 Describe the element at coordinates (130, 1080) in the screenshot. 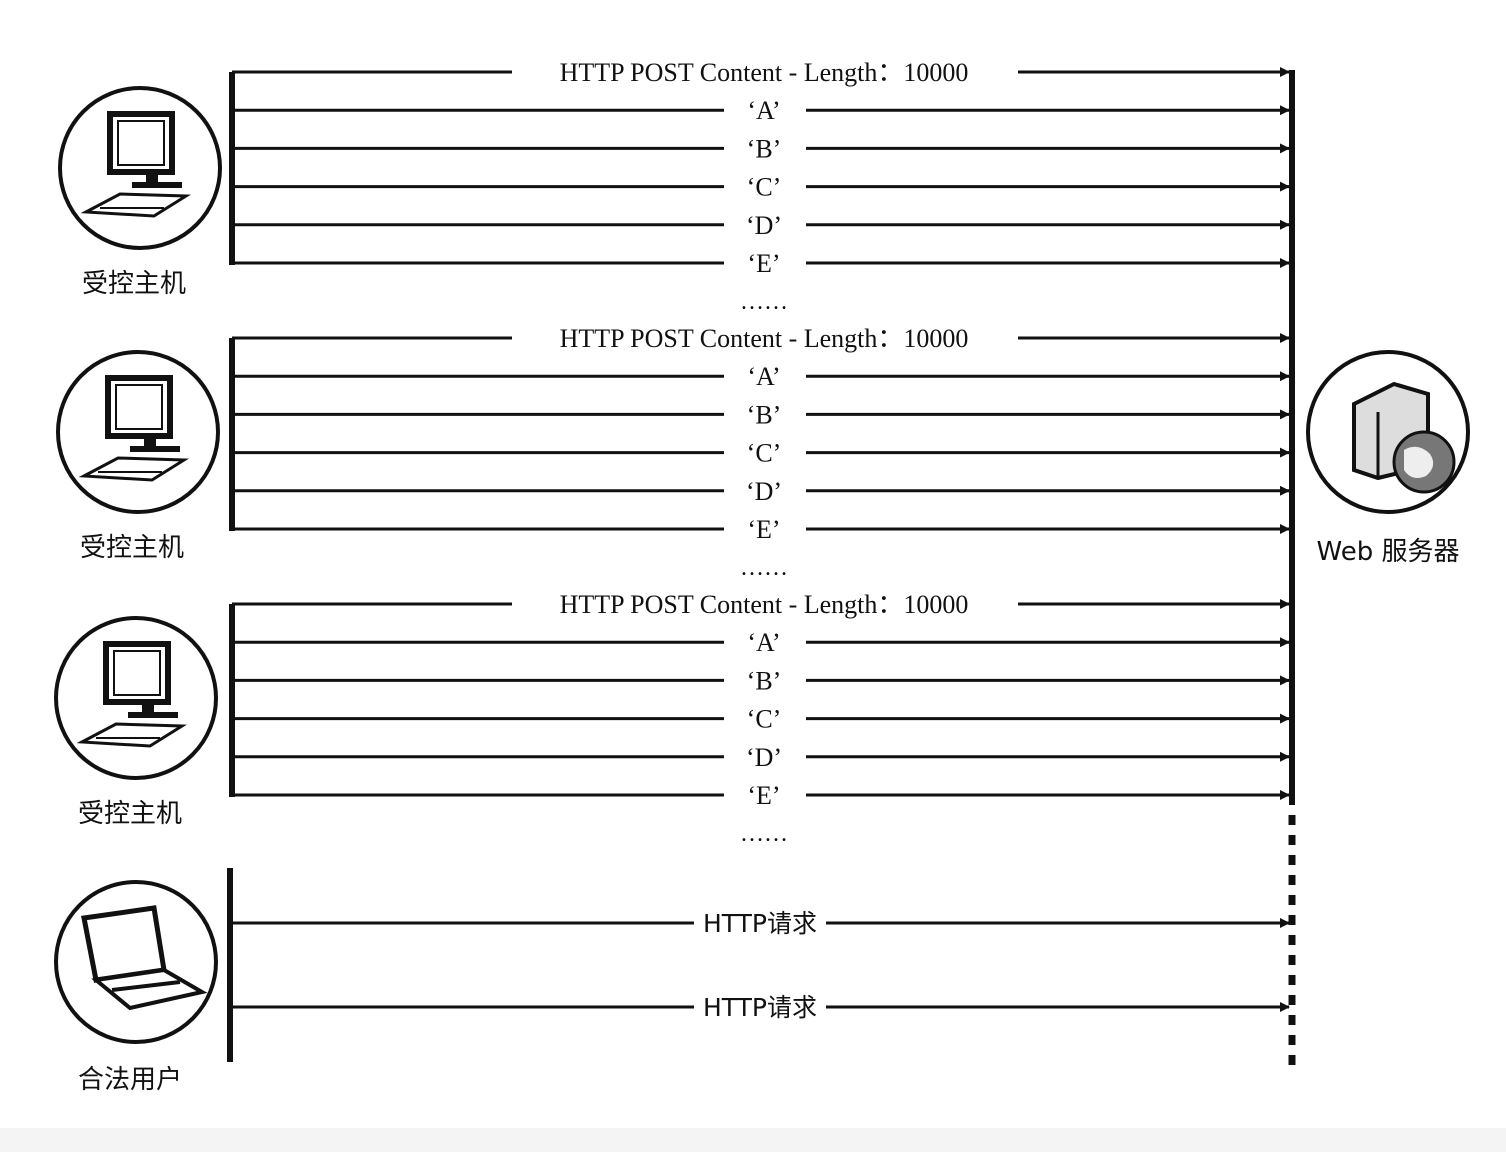

I see `user-label: 合法用户` at that location.